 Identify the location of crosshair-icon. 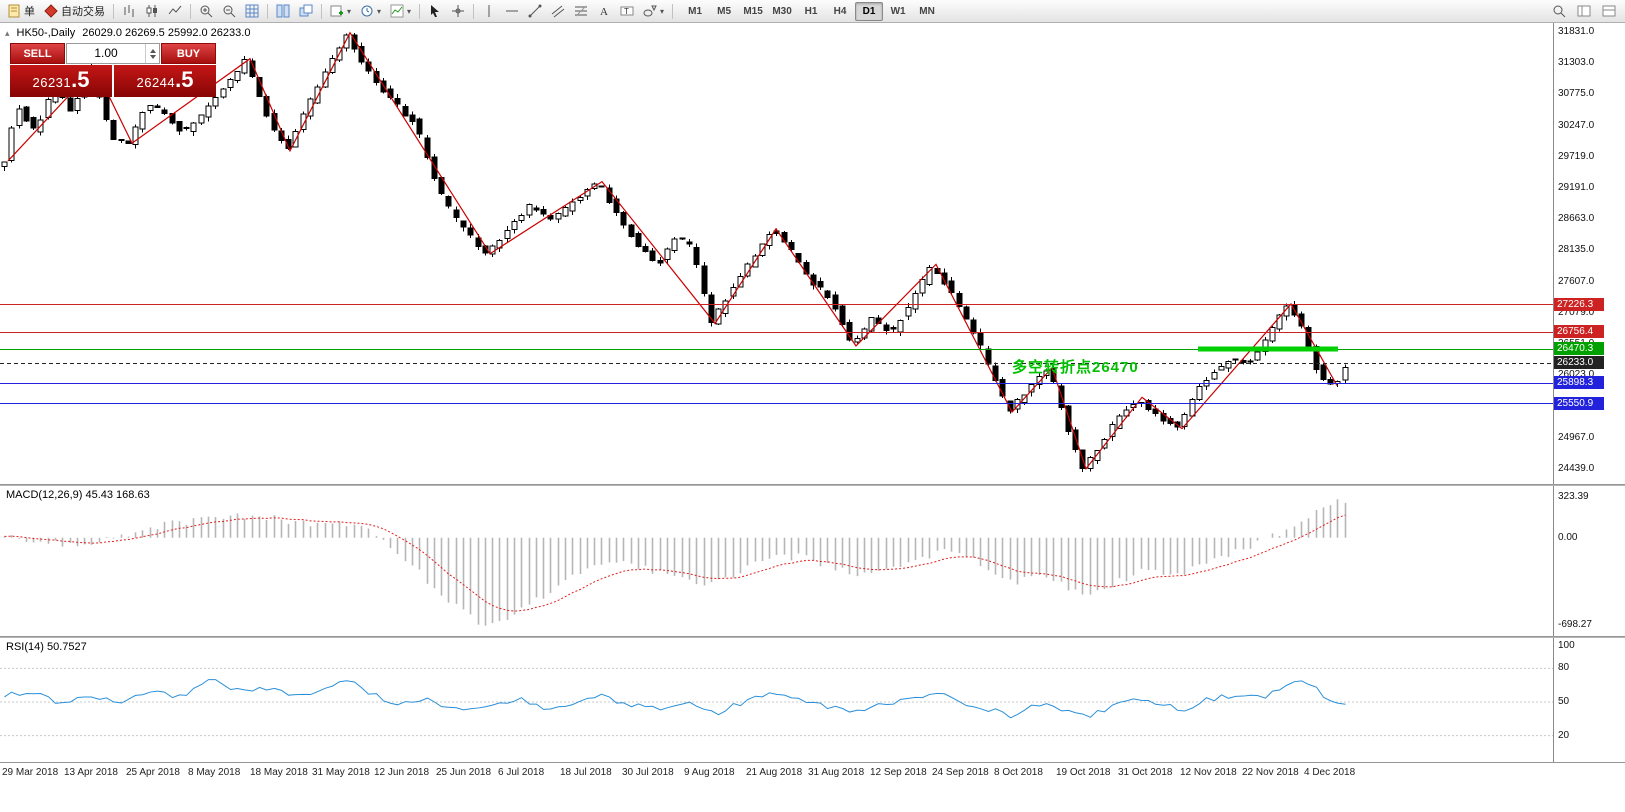
(458, 11).